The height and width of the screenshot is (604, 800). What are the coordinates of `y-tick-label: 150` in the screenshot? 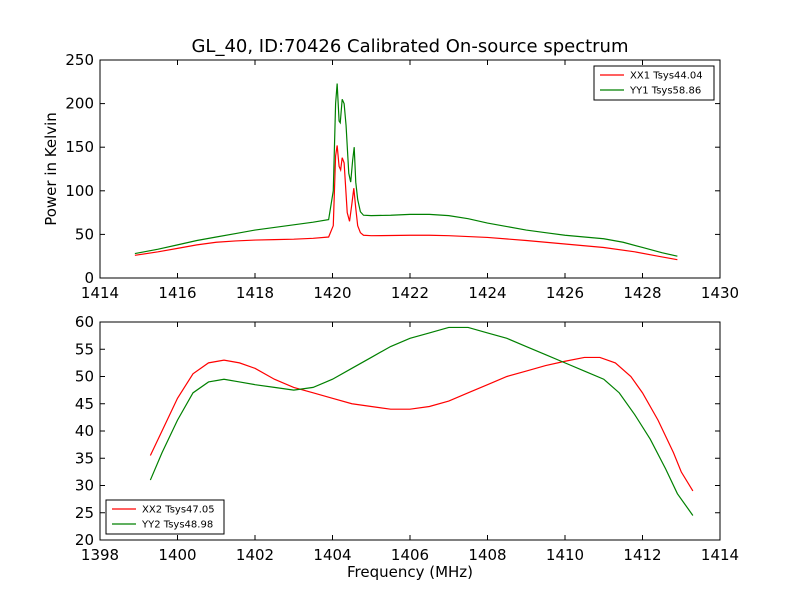 It's located at (79, 147).